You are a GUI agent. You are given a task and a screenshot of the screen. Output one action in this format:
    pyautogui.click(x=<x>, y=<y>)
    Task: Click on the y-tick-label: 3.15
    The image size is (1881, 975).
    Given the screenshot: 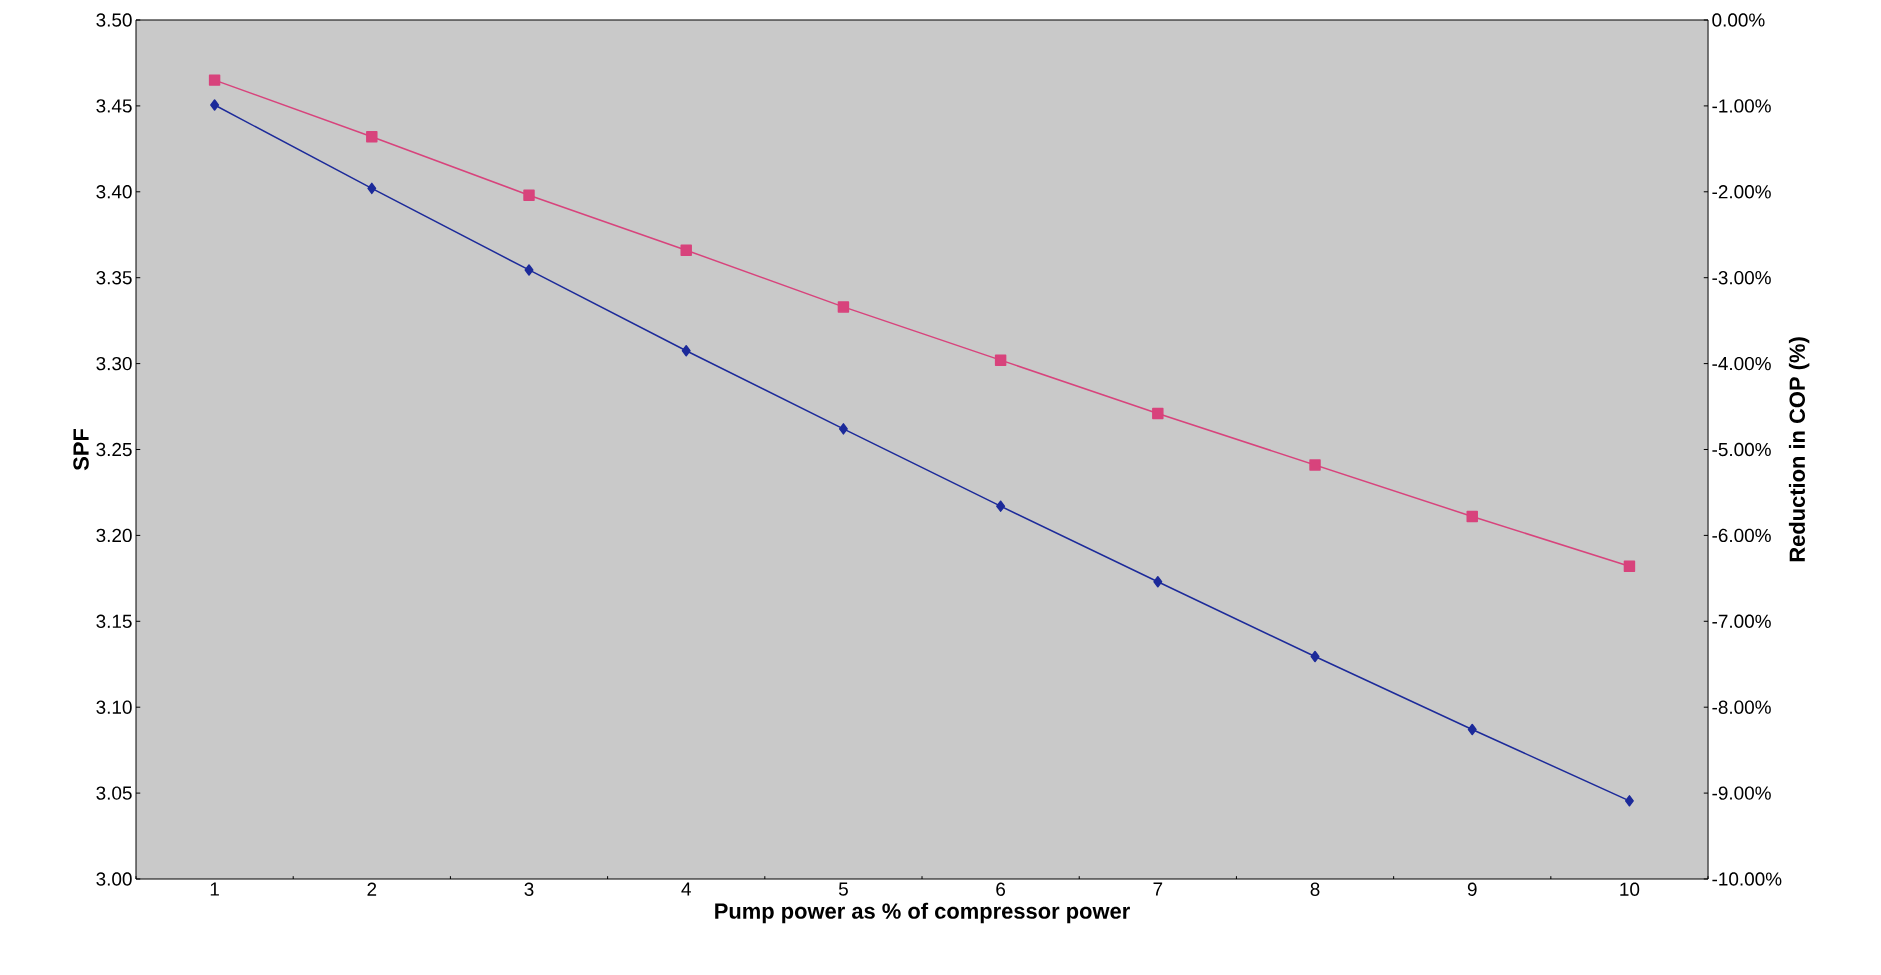 What is the action you would take?
    pyautogui.click(x=114, y=621)
    